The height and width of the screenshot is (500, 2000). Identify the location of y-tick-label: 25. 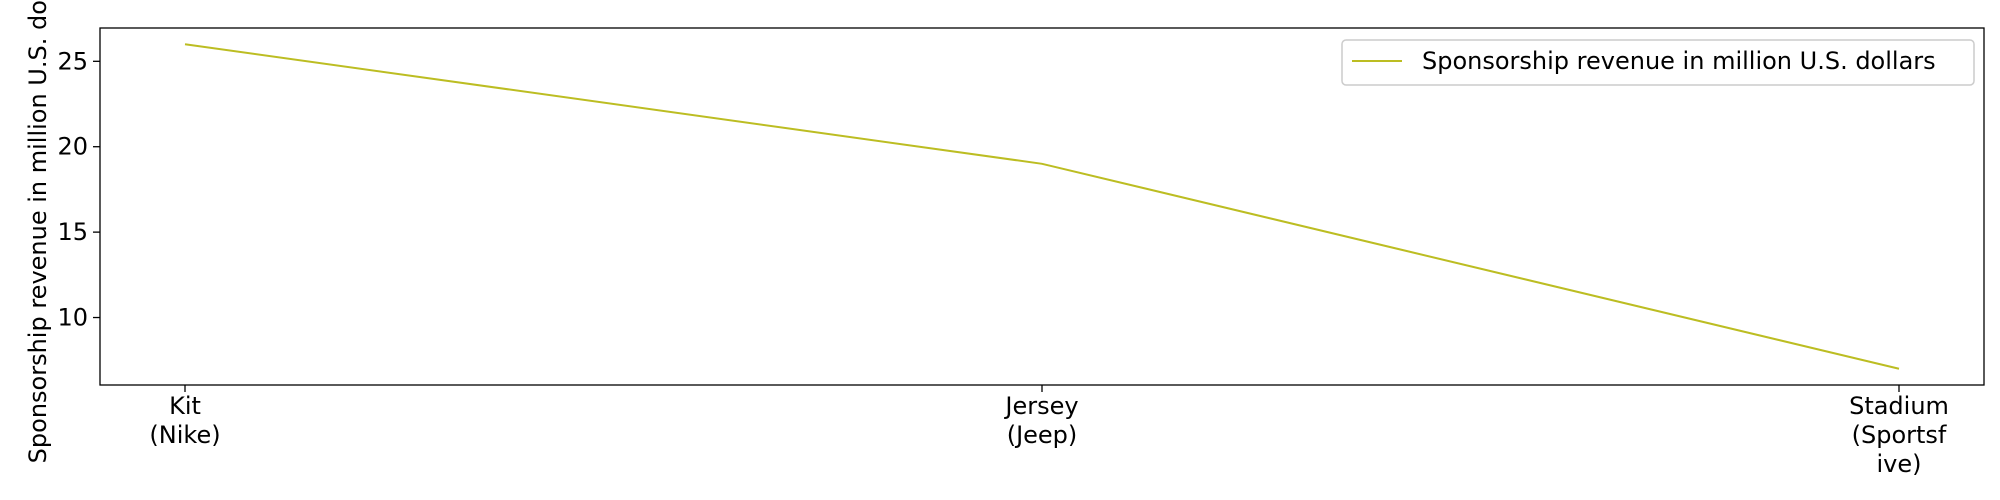
(72, 61).